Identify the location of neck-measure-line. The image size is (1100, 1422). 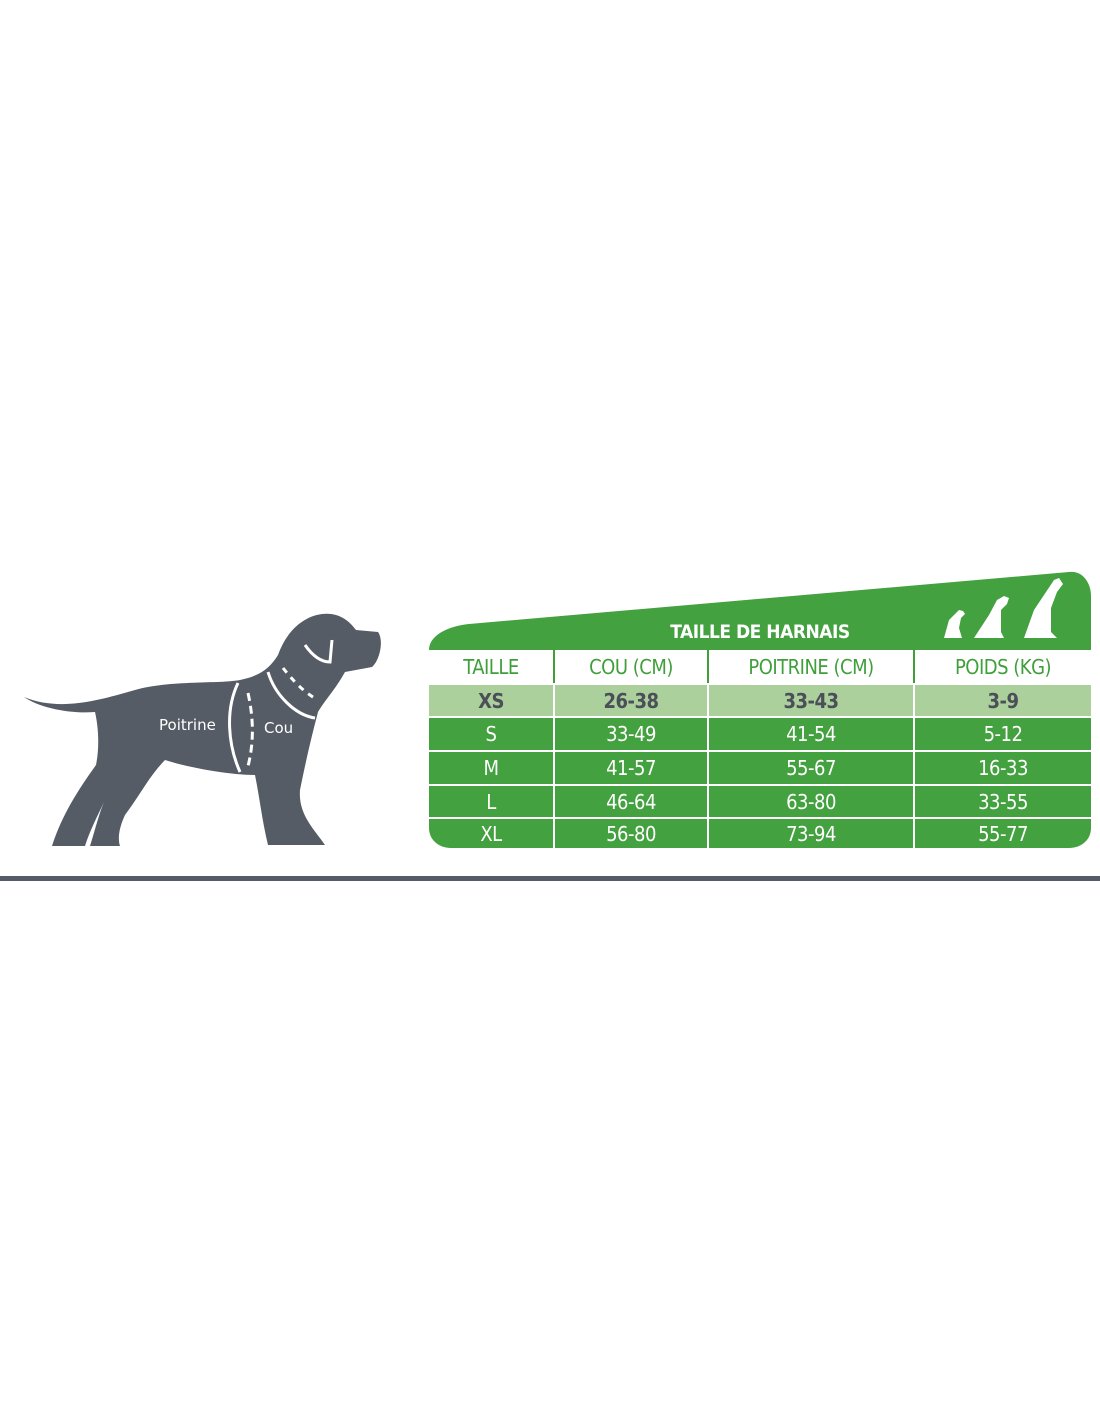
(291, 695).